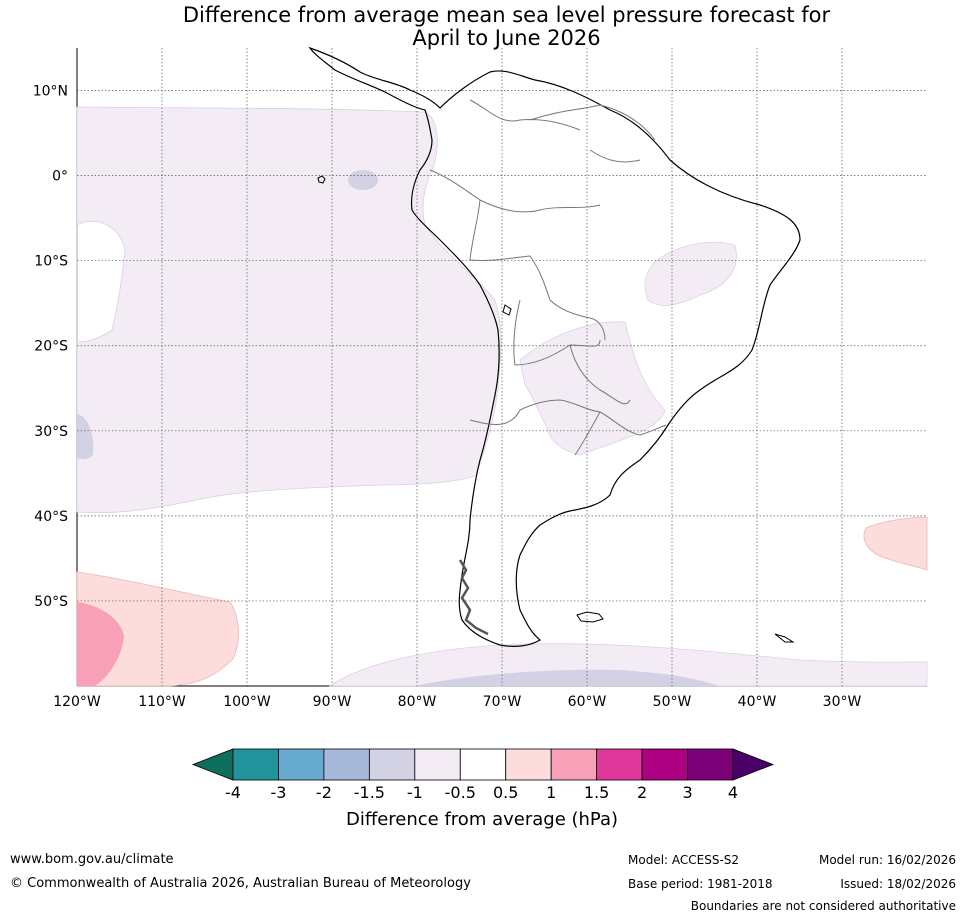 The height and width of the screenshot is (923, 965). What do you see at coordinates (690, 273) in the screenshot?
I see `shade-neg-0-5-brazil` at bounding box center [690, 273].